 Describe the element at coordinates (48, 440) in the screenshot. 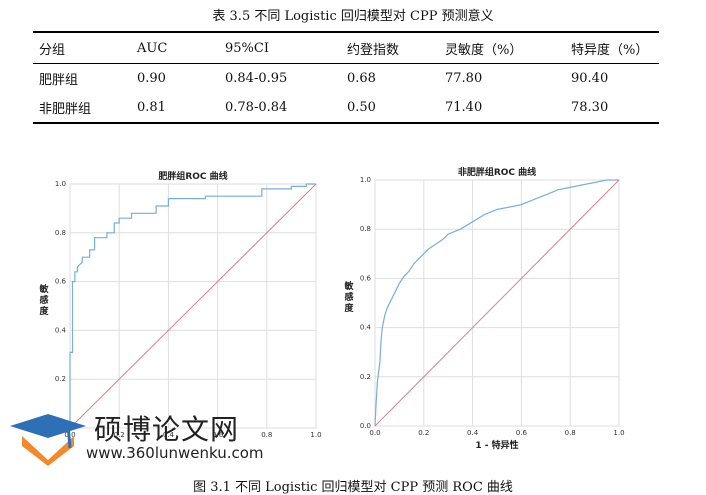

I see `graduation-cap-logo-icon` at that location.